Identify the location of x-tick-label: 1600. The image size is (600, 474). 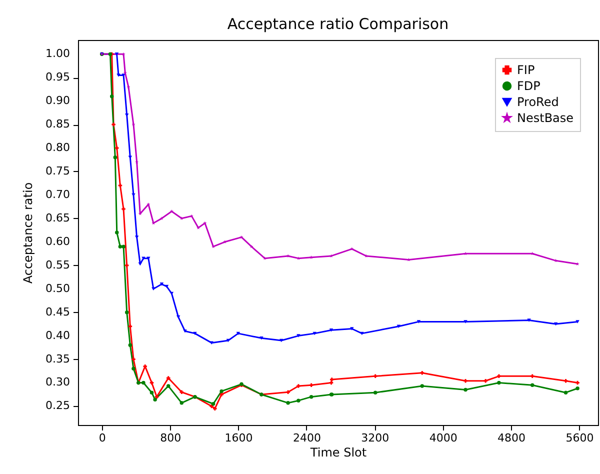
(238, 438).